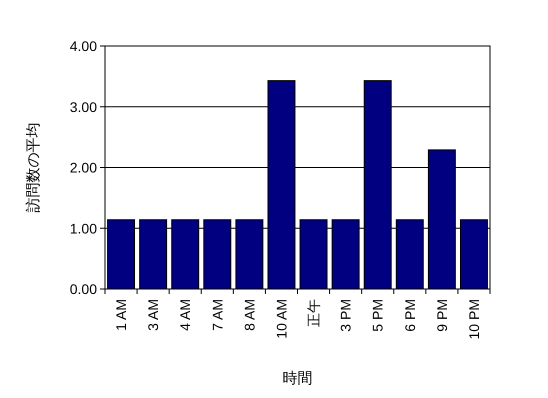  I want to click on x-tick-label: 10 AM, so click(281, 319).